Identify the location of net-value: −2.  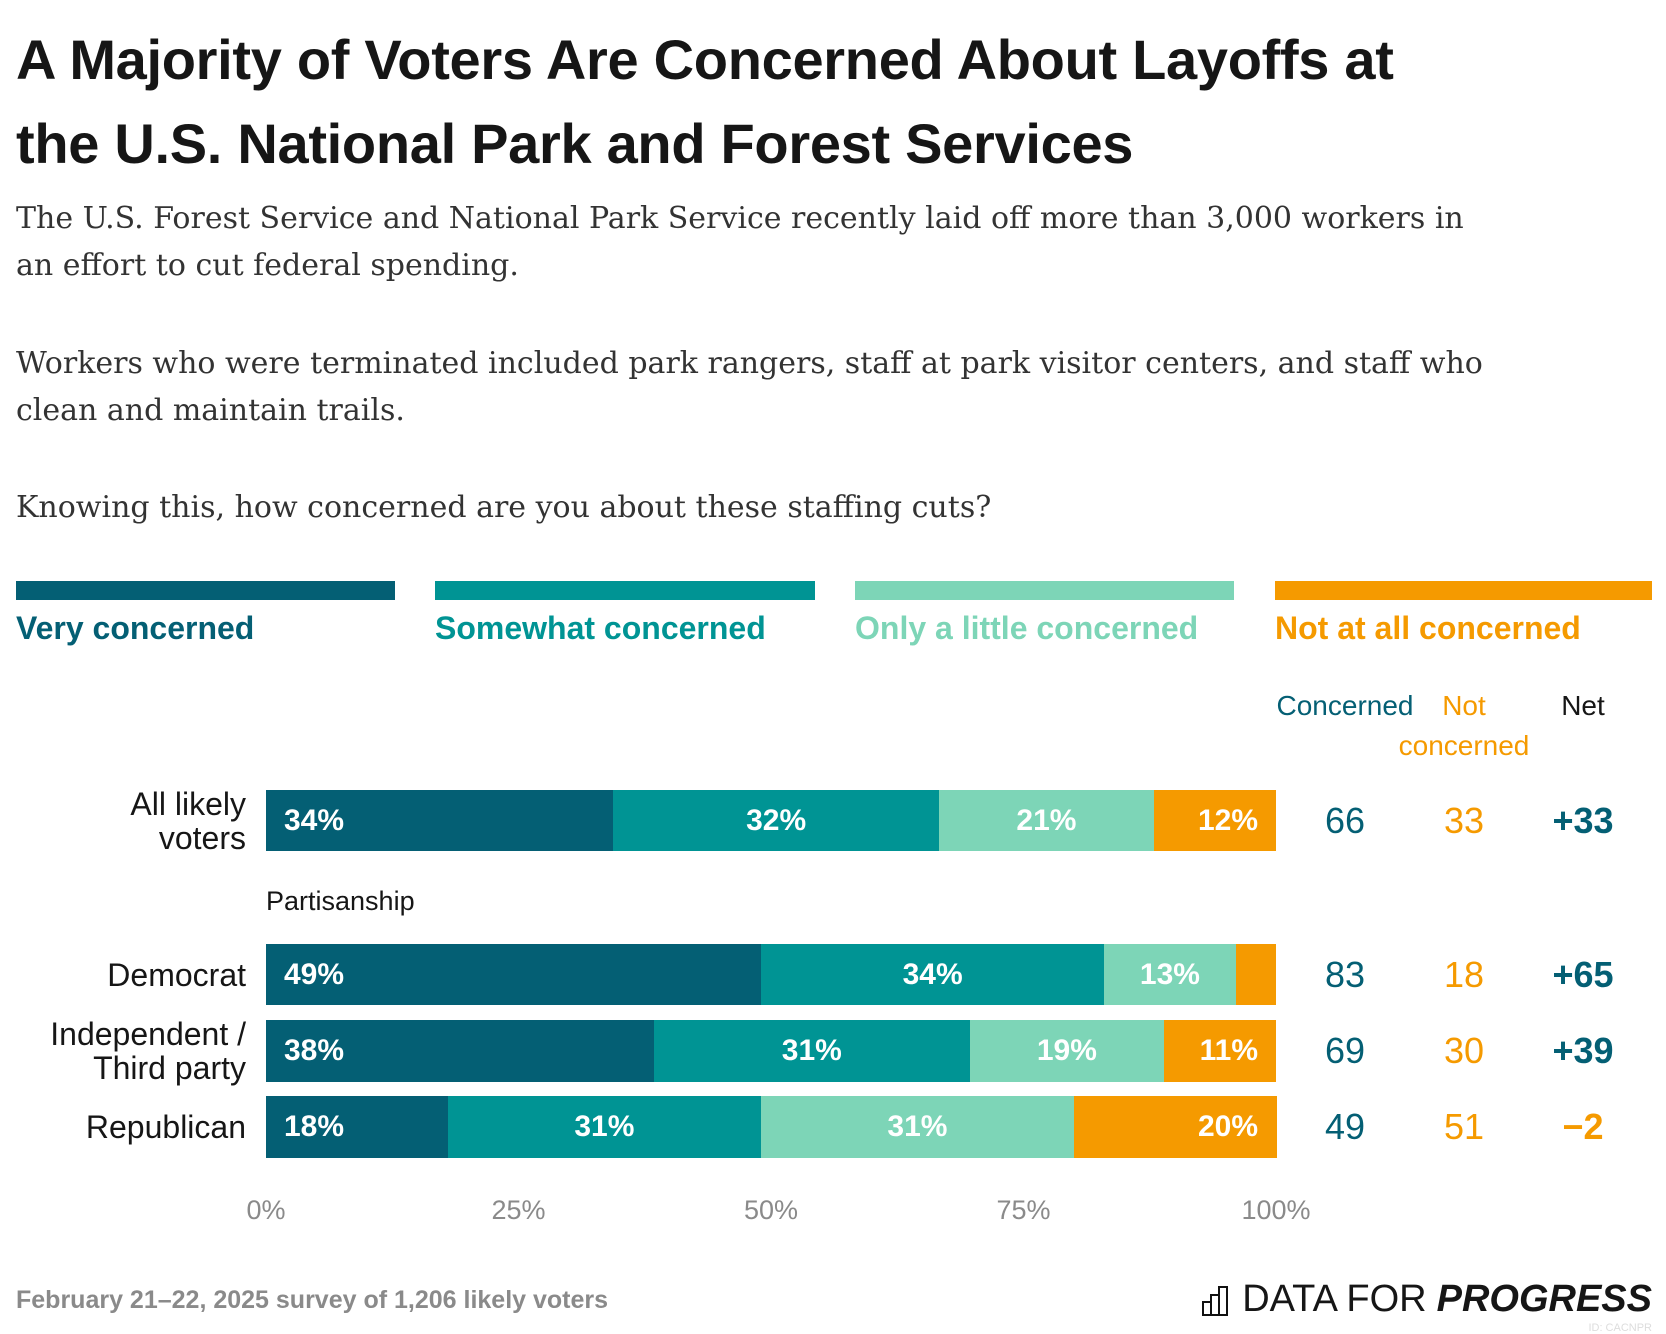
(1583, 1126).